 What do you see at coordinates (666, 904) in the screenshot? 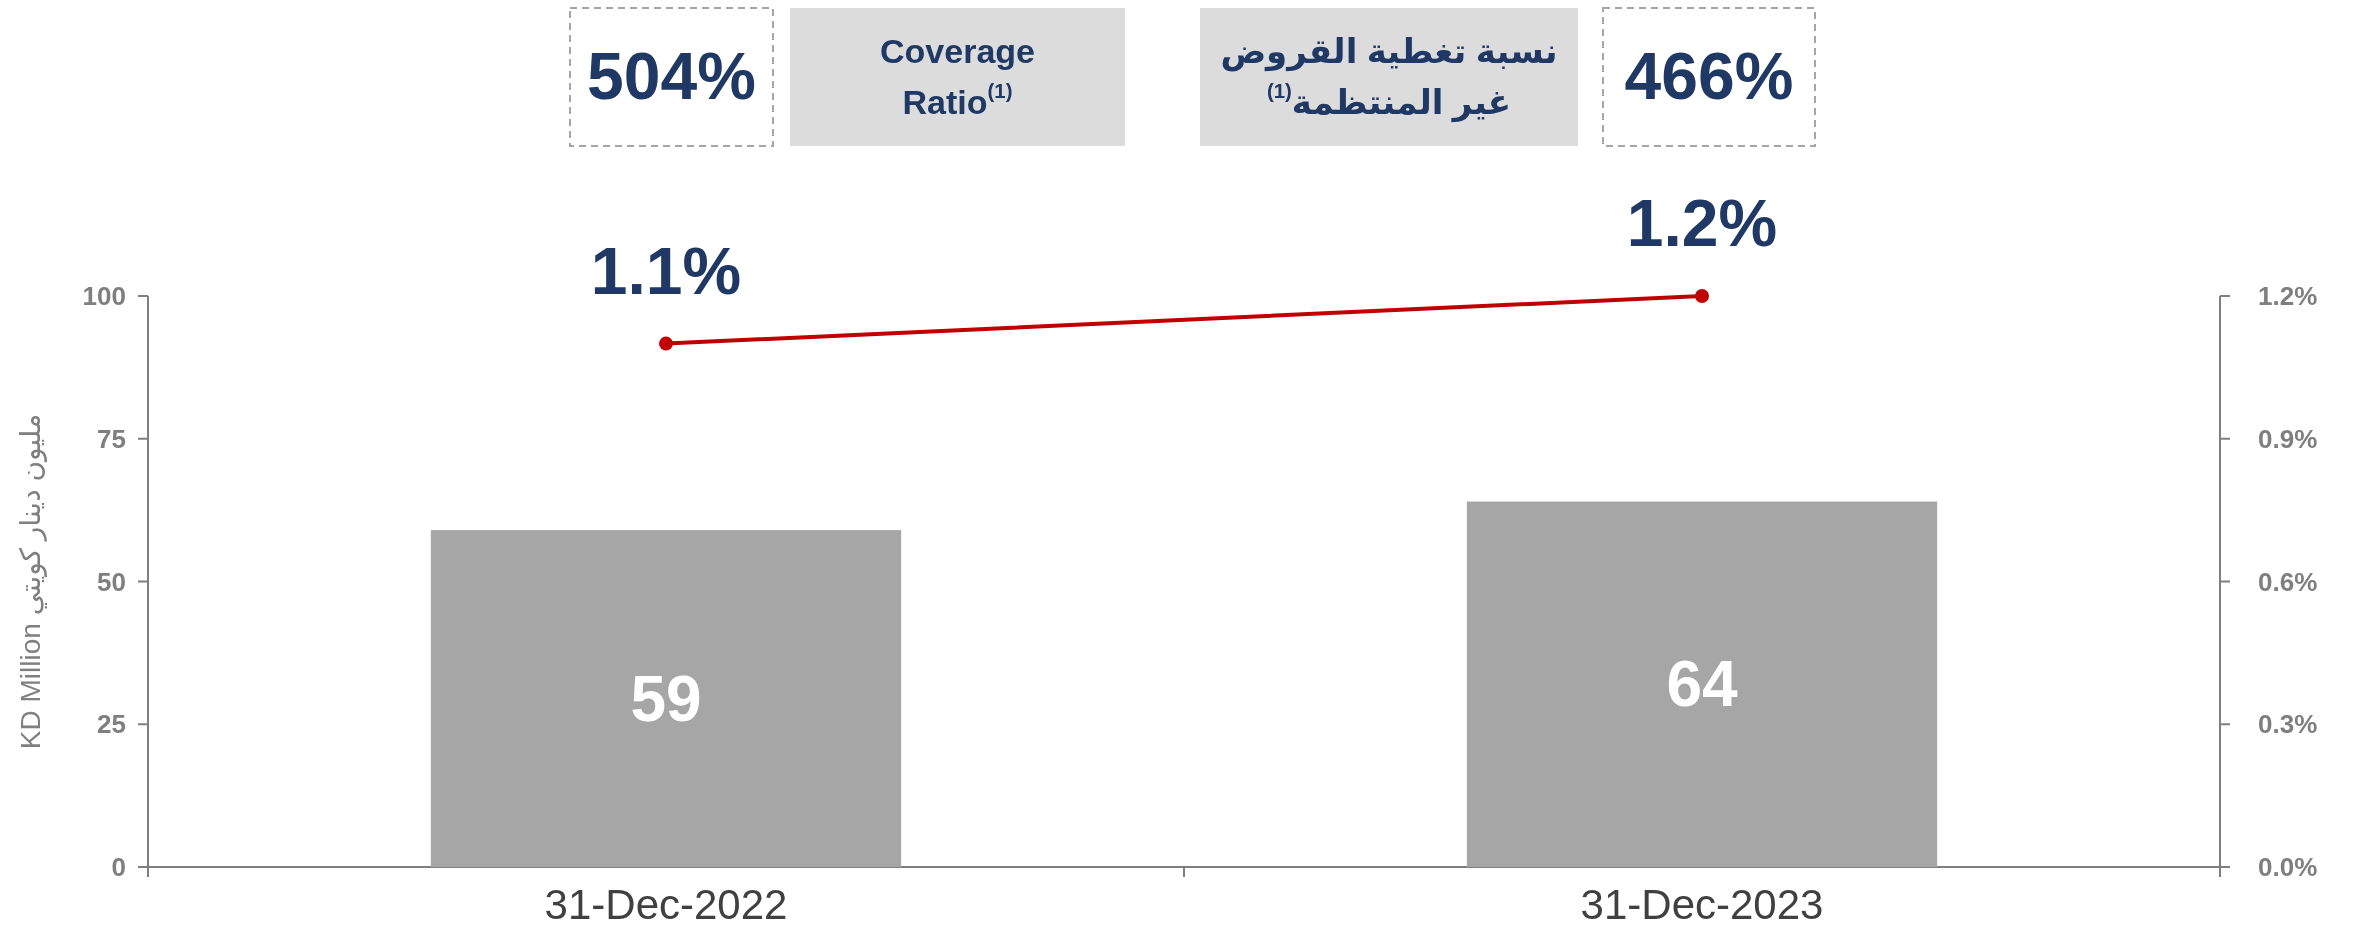
I see `x-tick-label: 31-Dec-2022` at bounding box center [666, 904].